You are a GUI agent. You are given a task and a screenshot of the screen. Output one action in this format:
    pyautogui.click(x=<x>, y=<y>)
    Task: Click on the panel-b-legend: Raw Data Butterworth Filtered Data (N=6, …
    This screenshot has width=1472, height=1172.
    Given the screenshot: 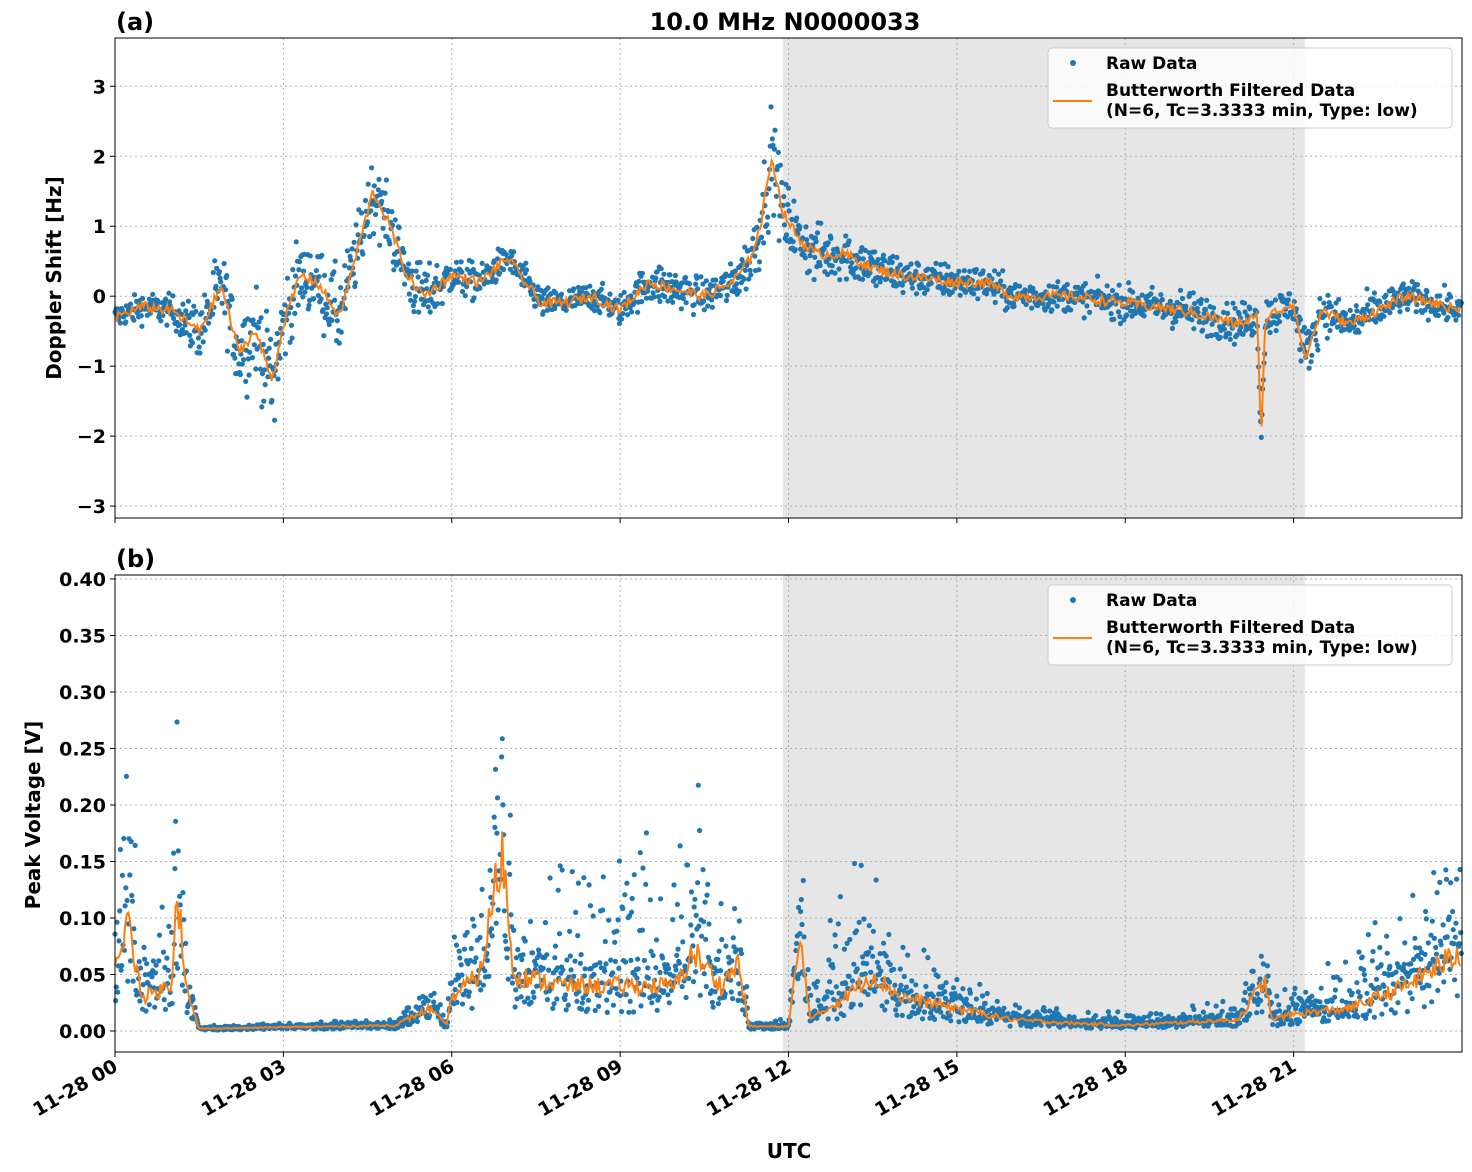 What is the action you would take?
    pyautogui.click(x=1250, y=625)
    